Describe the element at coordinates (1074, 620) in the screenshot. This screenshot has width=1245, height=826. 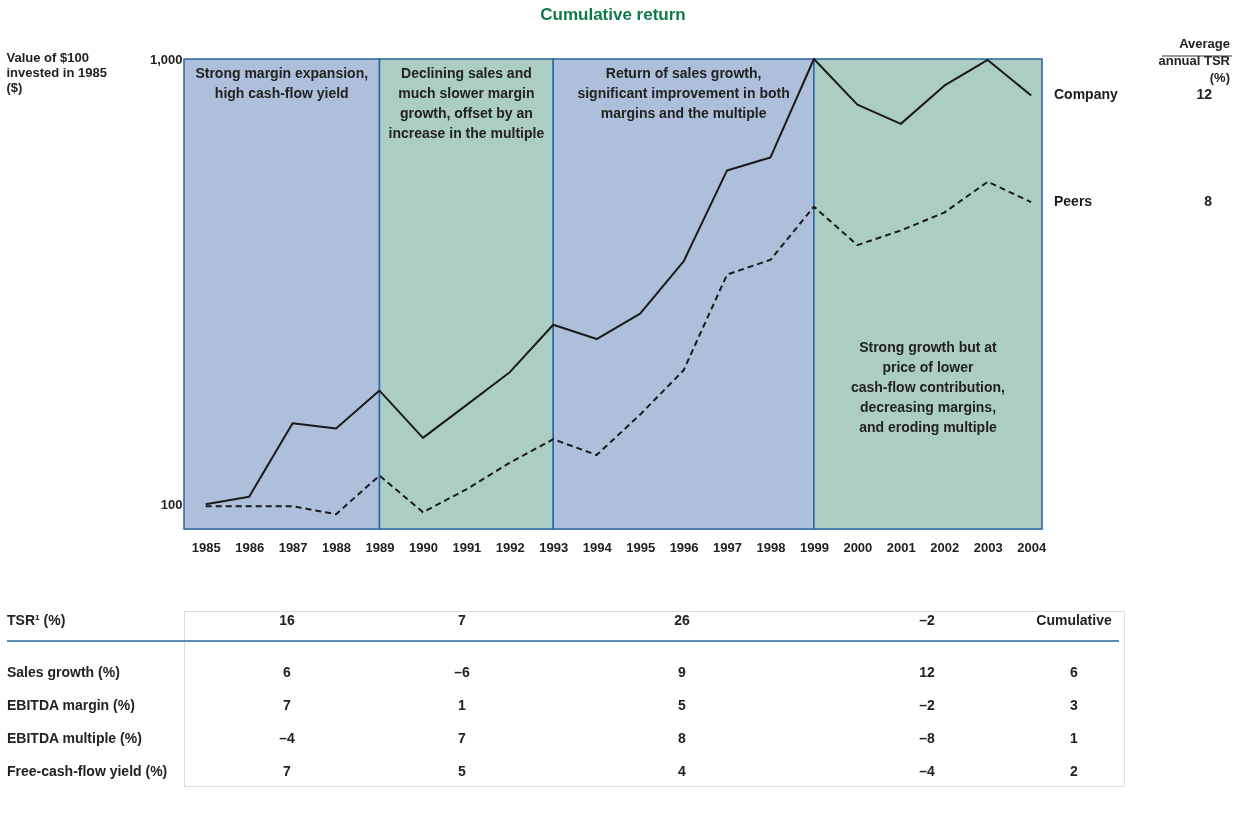
I see `text: Cumulative` at that location.